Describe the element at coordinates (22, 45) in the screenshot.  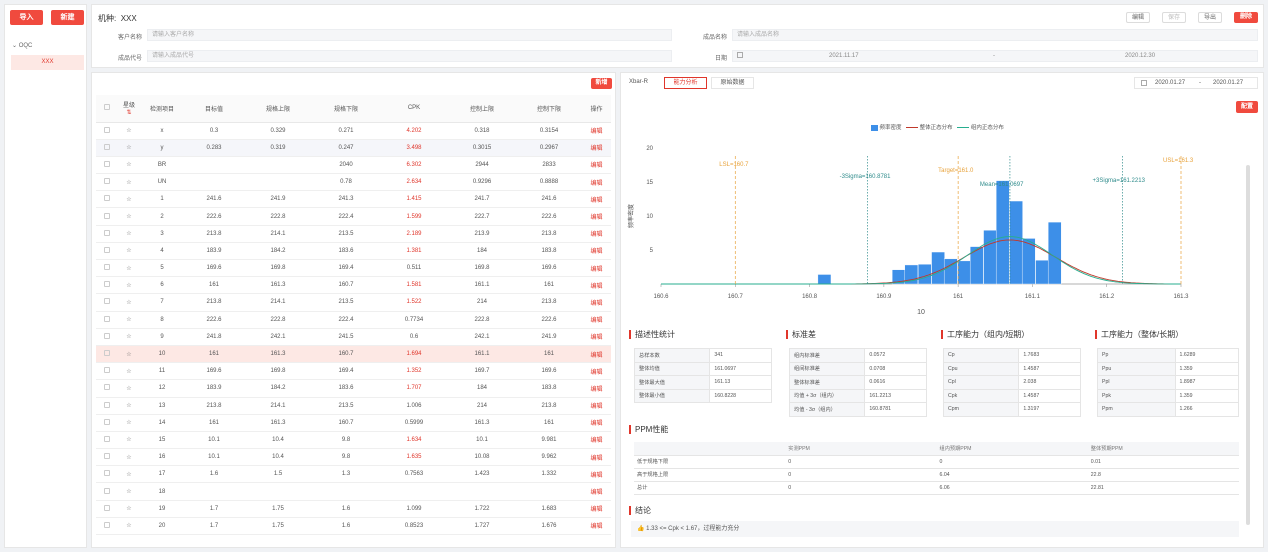
I see `tree-node-oqc: ⌄ OQC` at that location.